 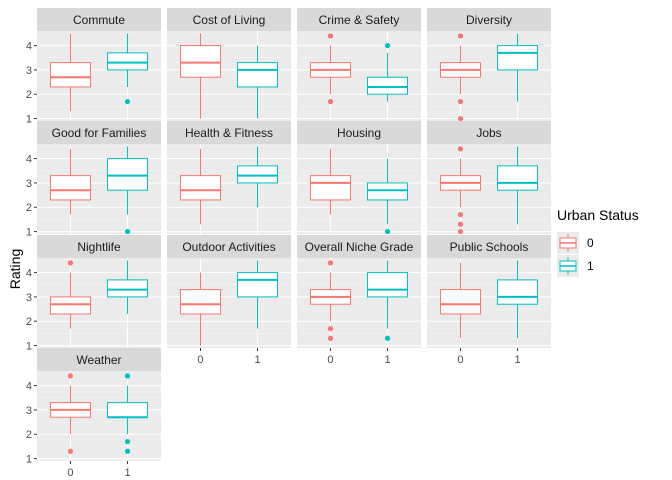 What do you see at coordinates (229, 177) in the screenshot?
I see `facet-health-fitness: Health & Fitness` at bounding box center [229, 177].